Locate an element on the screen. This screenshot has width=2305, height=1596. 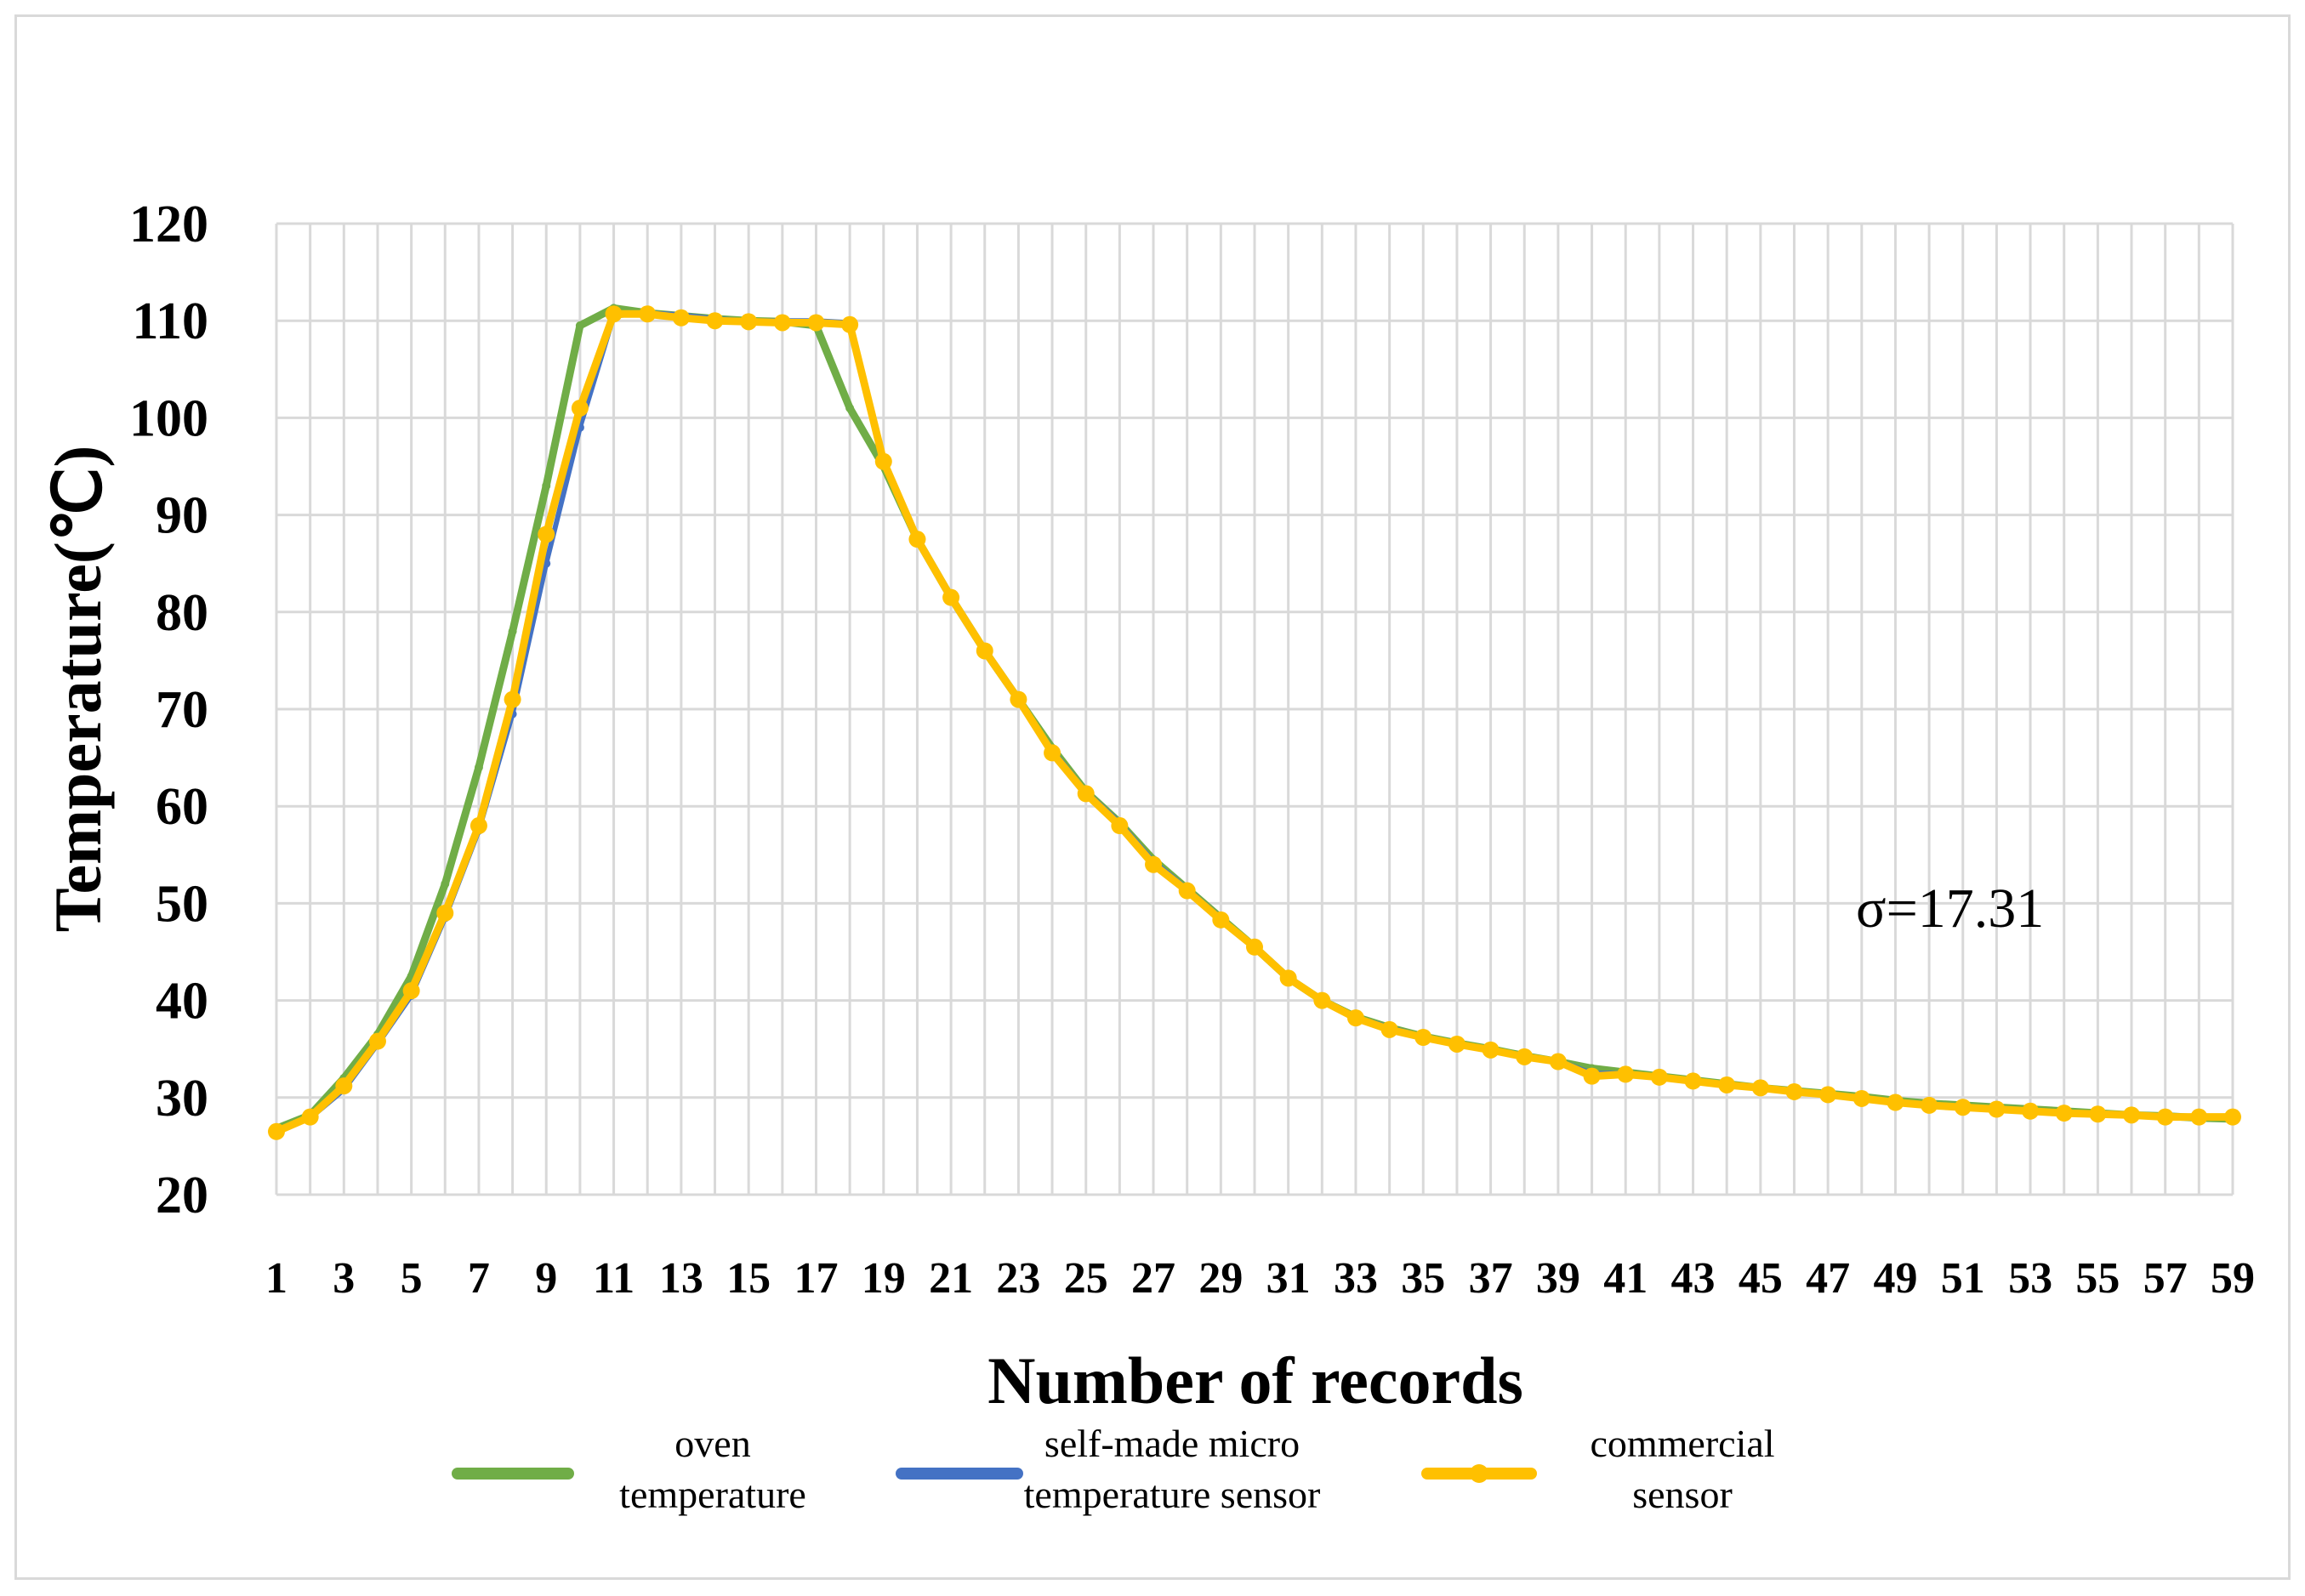
x-tick-label: 19 is located at coordinates (884, 1279).